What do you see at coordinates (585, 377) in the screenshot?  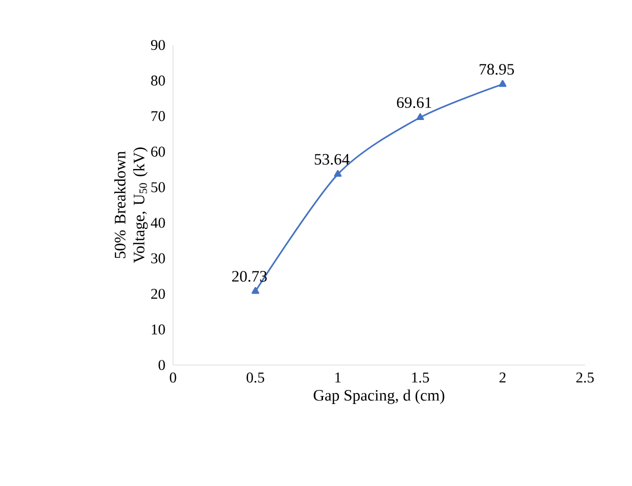 I see `x-tick-label: 2.5` at bounding box center [585, 377].